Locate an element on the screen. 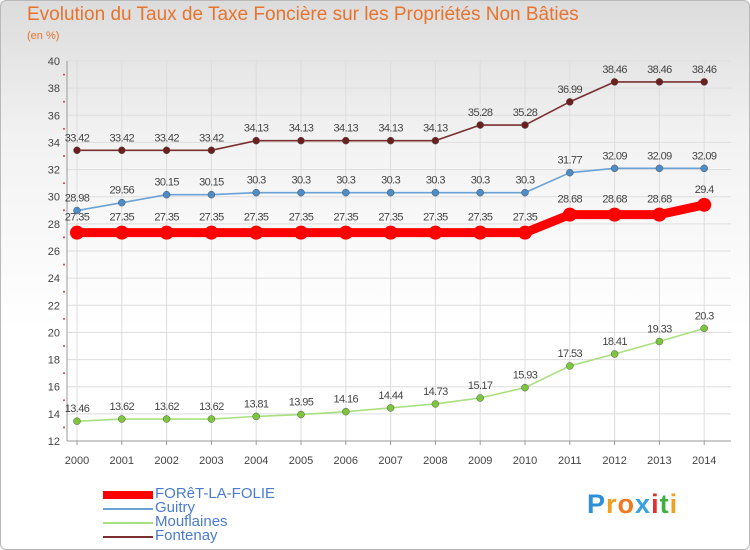 This screenshot has height=550, width=750. y-tick-label: 38 is located at coordinates (54, 89).